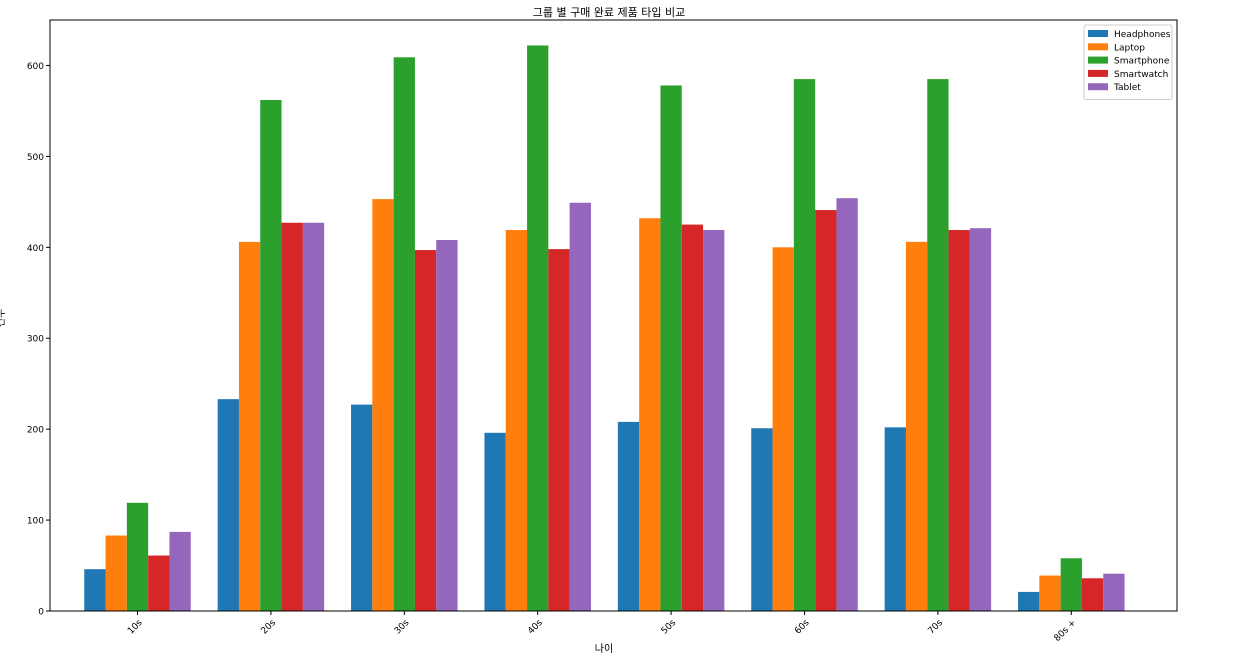  What do you see at coordinates (516, 420) in the screenshot?
I see `bar-laptop-40s` at bounding box center [516, 420].